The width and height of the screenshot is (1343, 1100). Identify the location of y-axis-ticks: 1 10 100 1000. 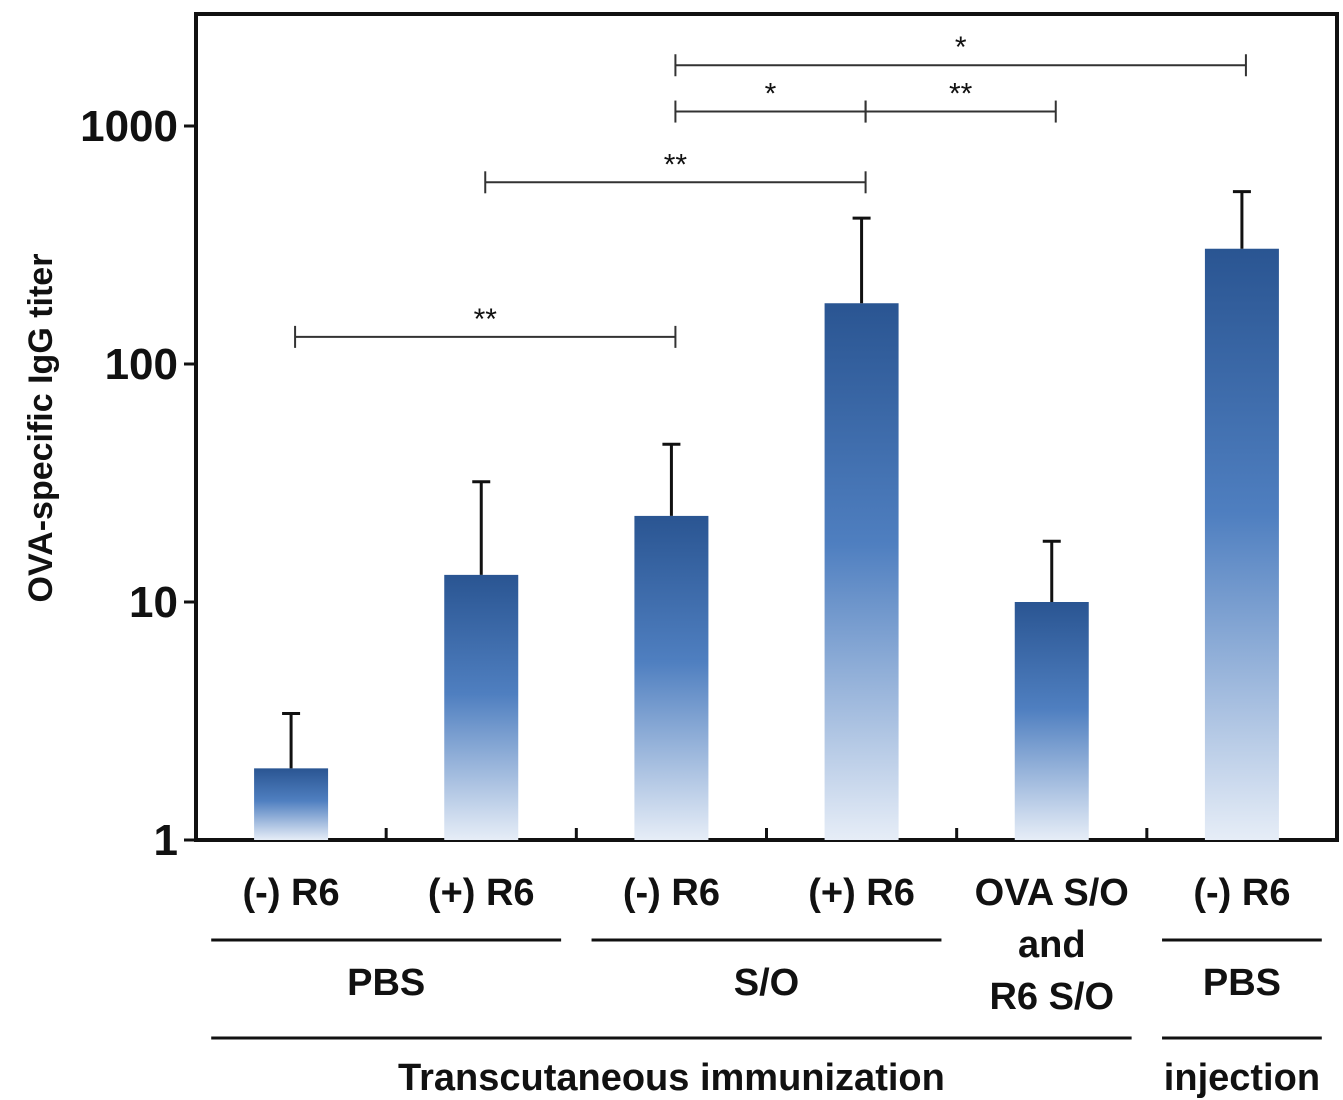
(138, 483).